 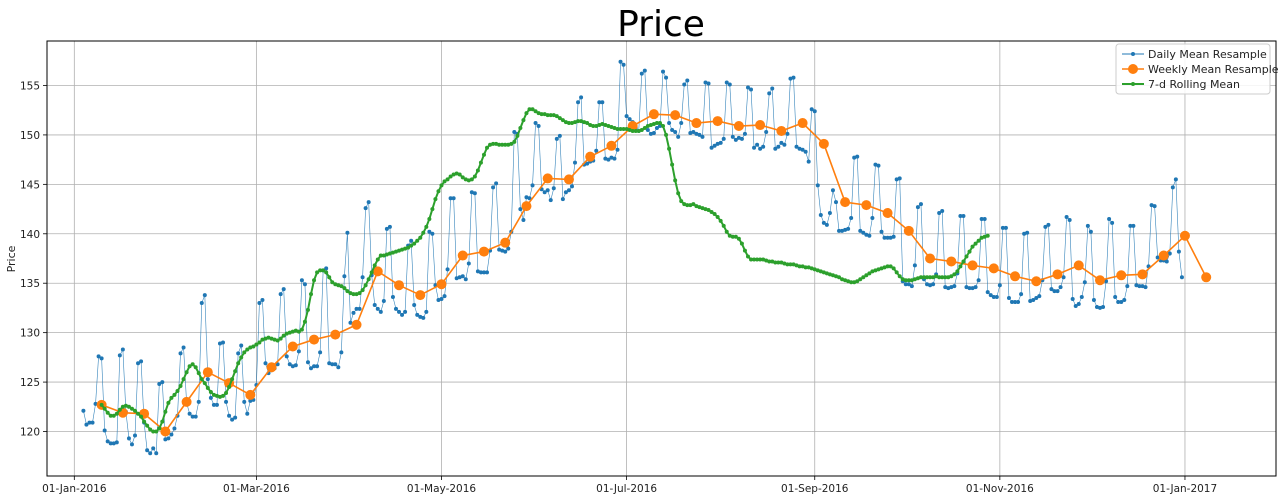 I want to click on legend-marker-weekly, so click(x=1133, y=69).